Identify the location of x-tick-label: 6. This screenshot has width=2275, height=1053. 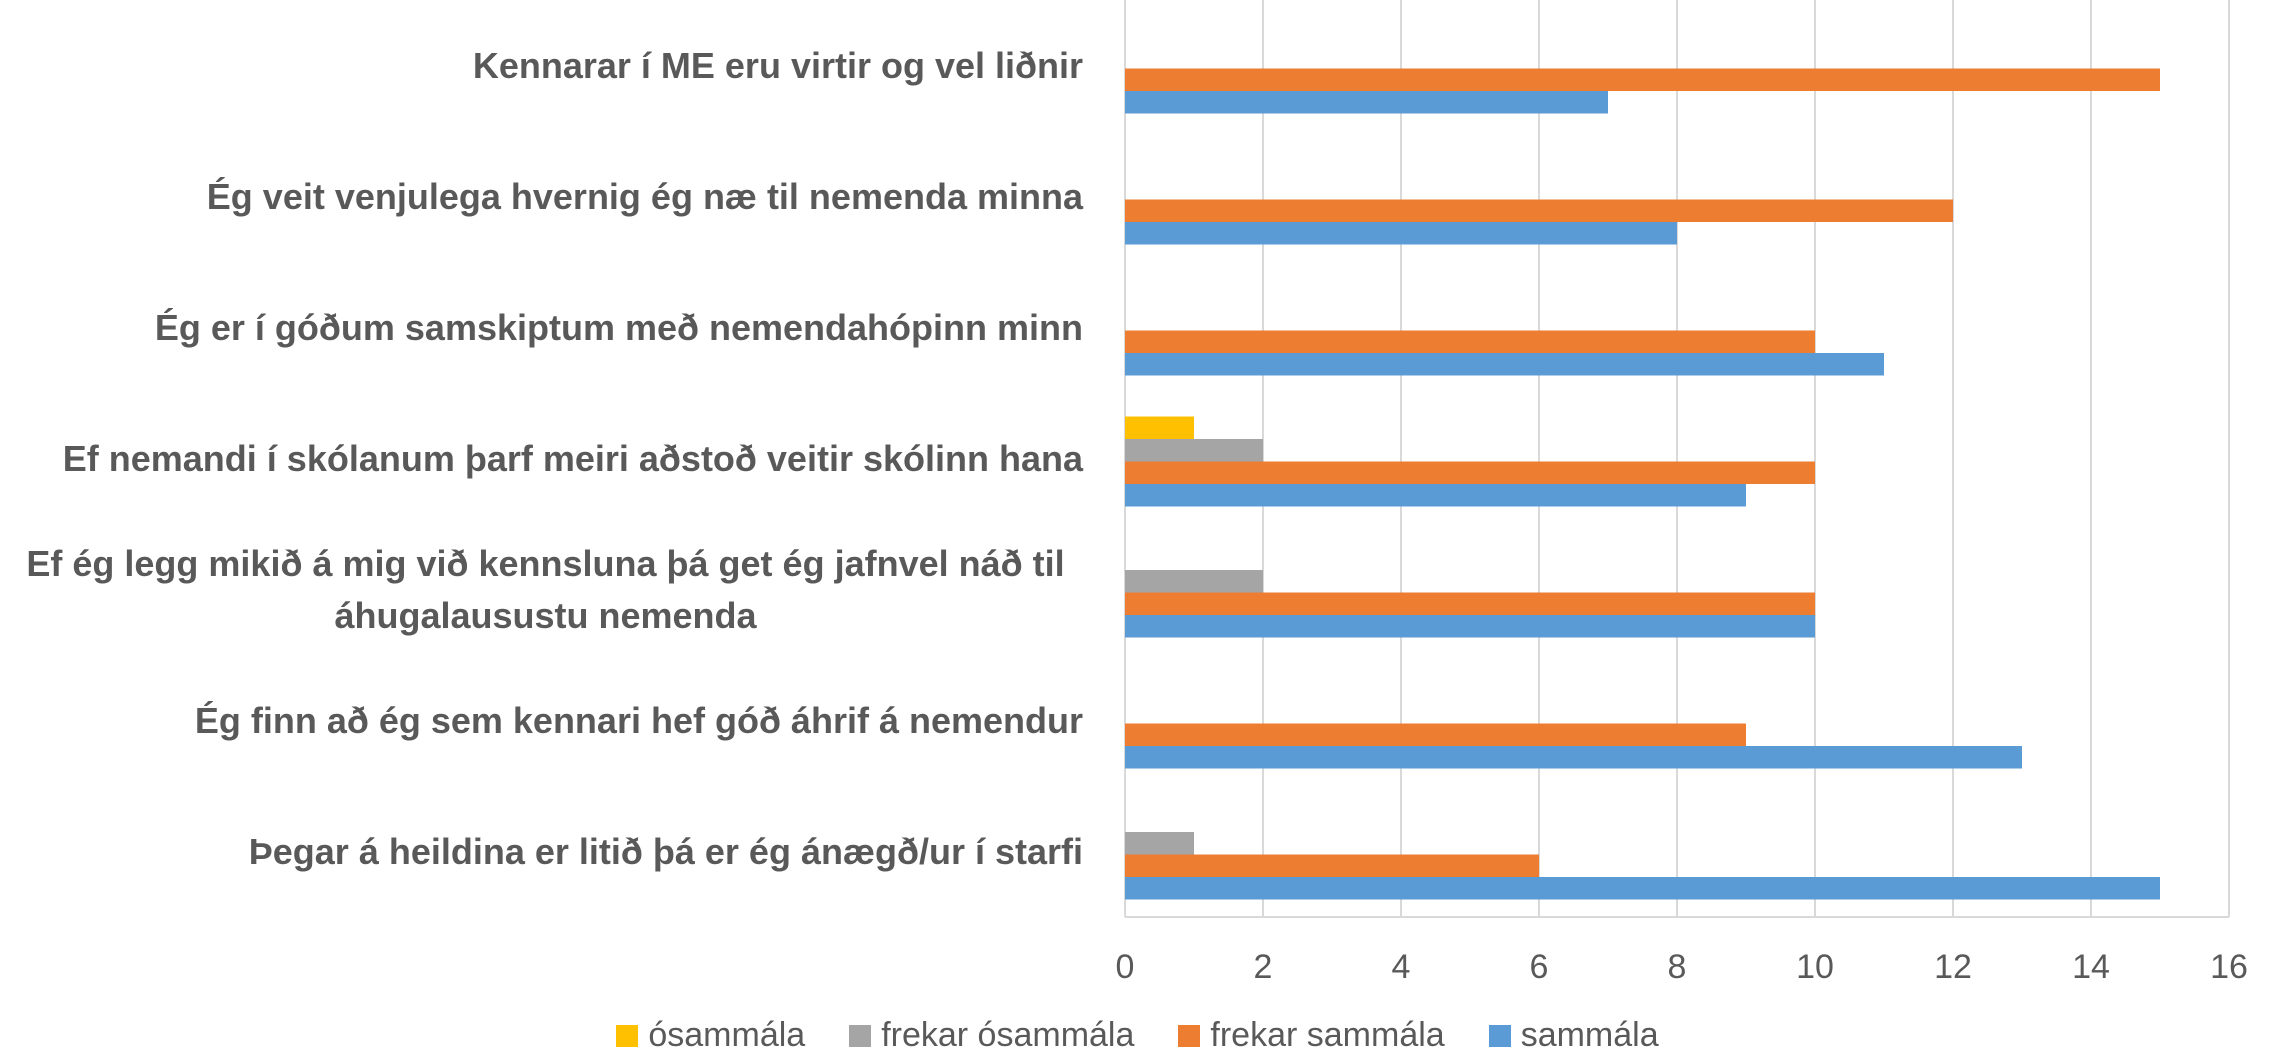
(1539, 967).